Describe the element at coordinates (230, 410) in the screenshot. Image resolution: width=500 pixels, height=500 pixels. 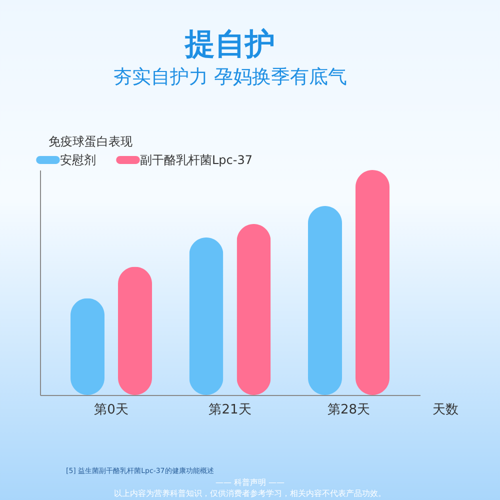
I see `x-tick-label: 第21天` at that location.